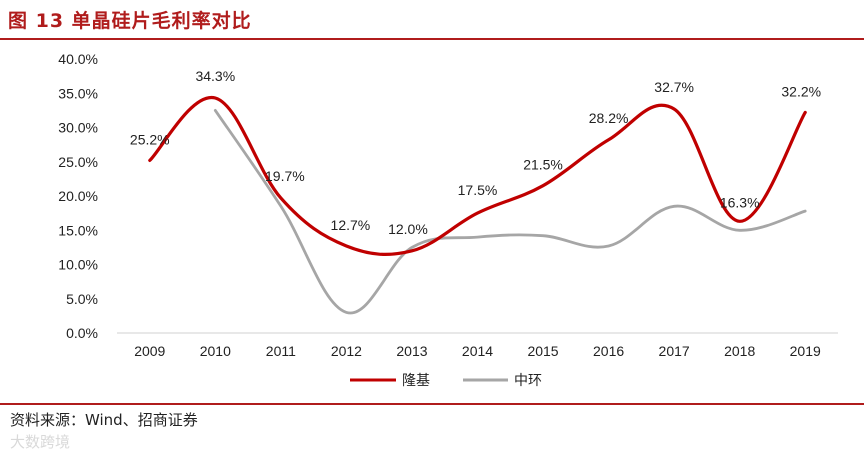 The image size is (864, 457). Describe the element at coordinates (150, 139) in the screenshot. I see `data-label: 25.2%` at that location.